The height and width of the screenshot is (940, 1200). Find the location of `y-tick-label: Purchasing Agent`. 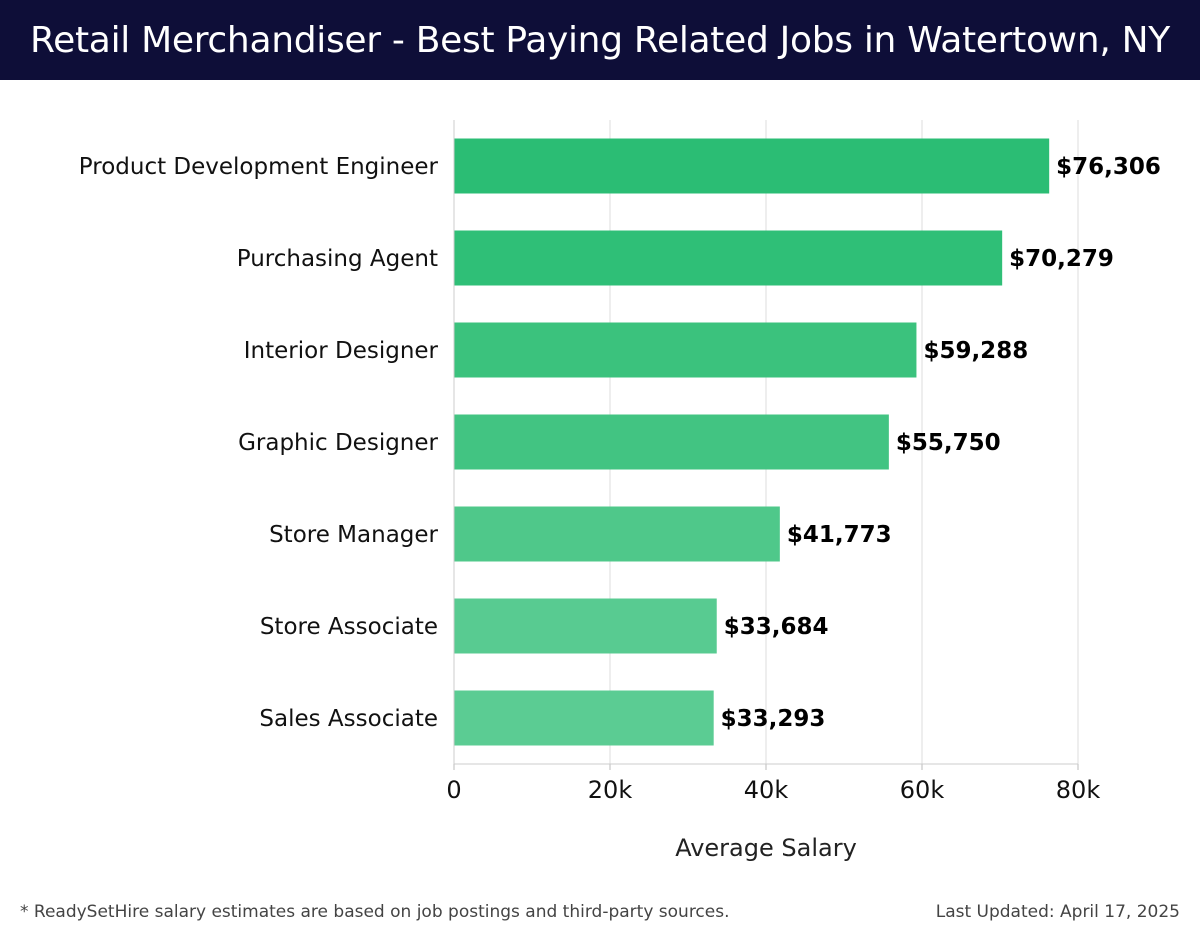

y-tick-label: Purchasing Agent is located at coordinates (337, 259).